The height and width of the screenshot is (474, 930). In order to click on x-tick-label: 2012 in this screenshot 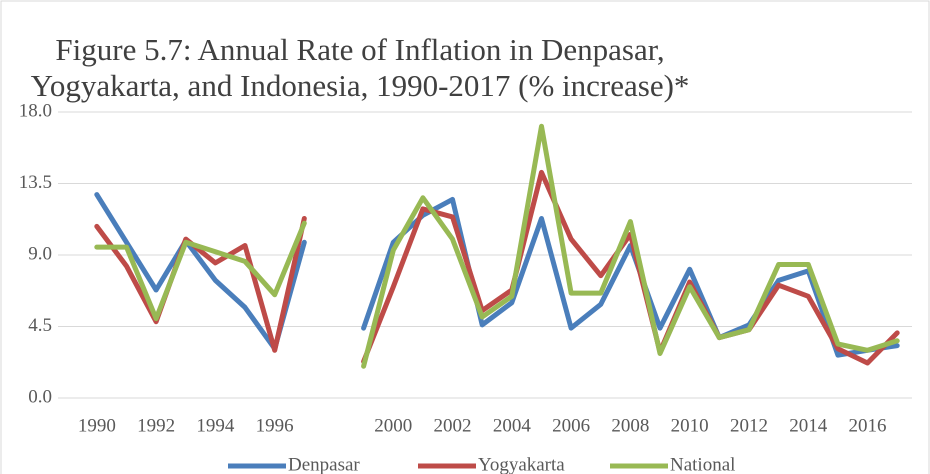, I will do `click(749, 425)`.